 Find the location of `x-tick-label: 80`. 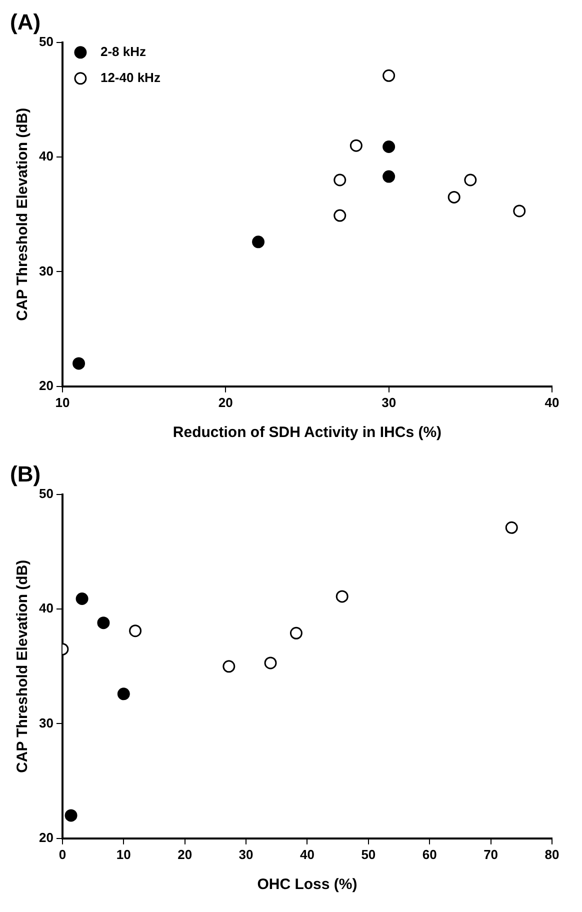

x-tick-label: 80 is located at coordinates (552, 854).